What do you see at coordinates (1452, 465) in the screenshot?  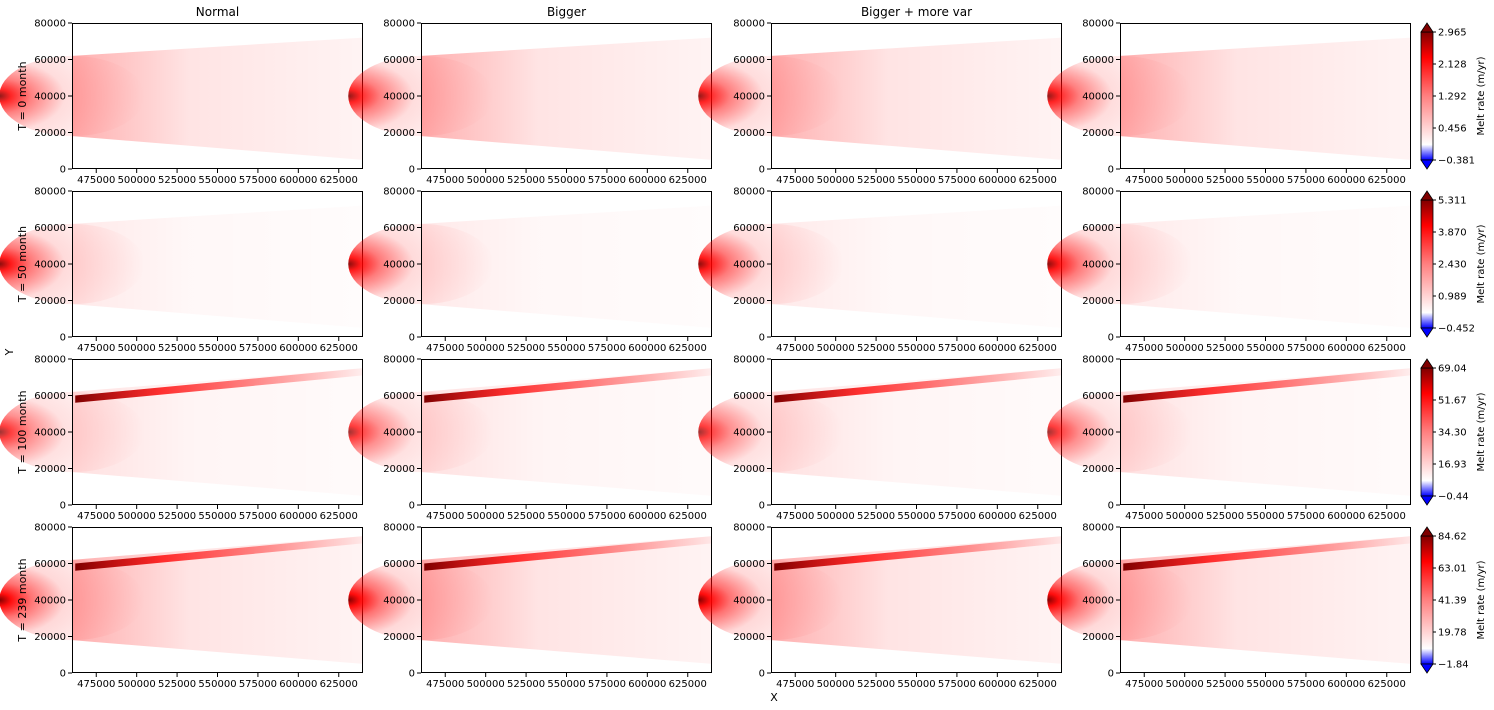 I see `colorbar-tick-label: 16.93` at bounding box center [1452, 465].